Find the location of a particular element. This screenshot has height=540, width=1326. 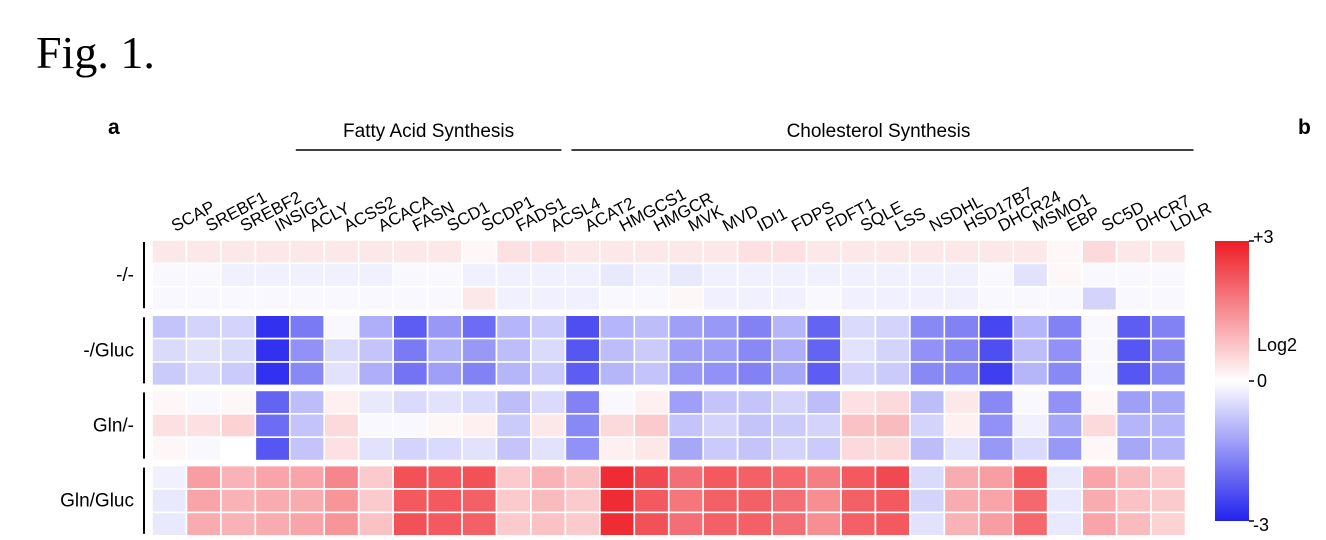

colorbar-gradient is located at coordinates (1232, 381).